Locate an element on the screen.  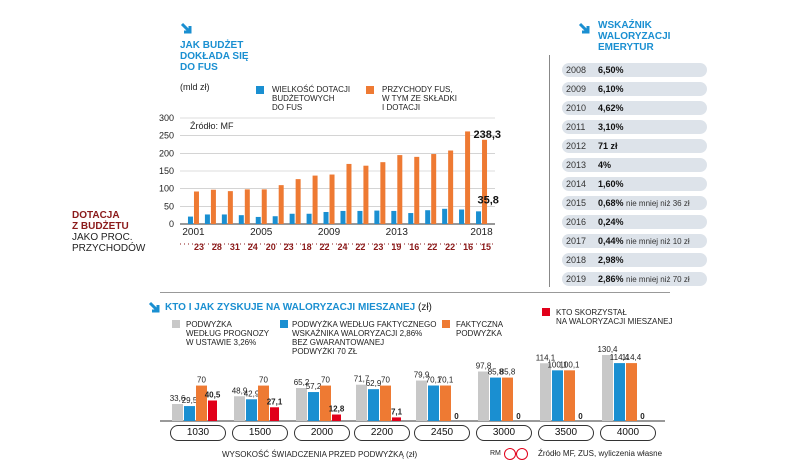
mix-legend-swatch-red is located at coordinates (546, 312).